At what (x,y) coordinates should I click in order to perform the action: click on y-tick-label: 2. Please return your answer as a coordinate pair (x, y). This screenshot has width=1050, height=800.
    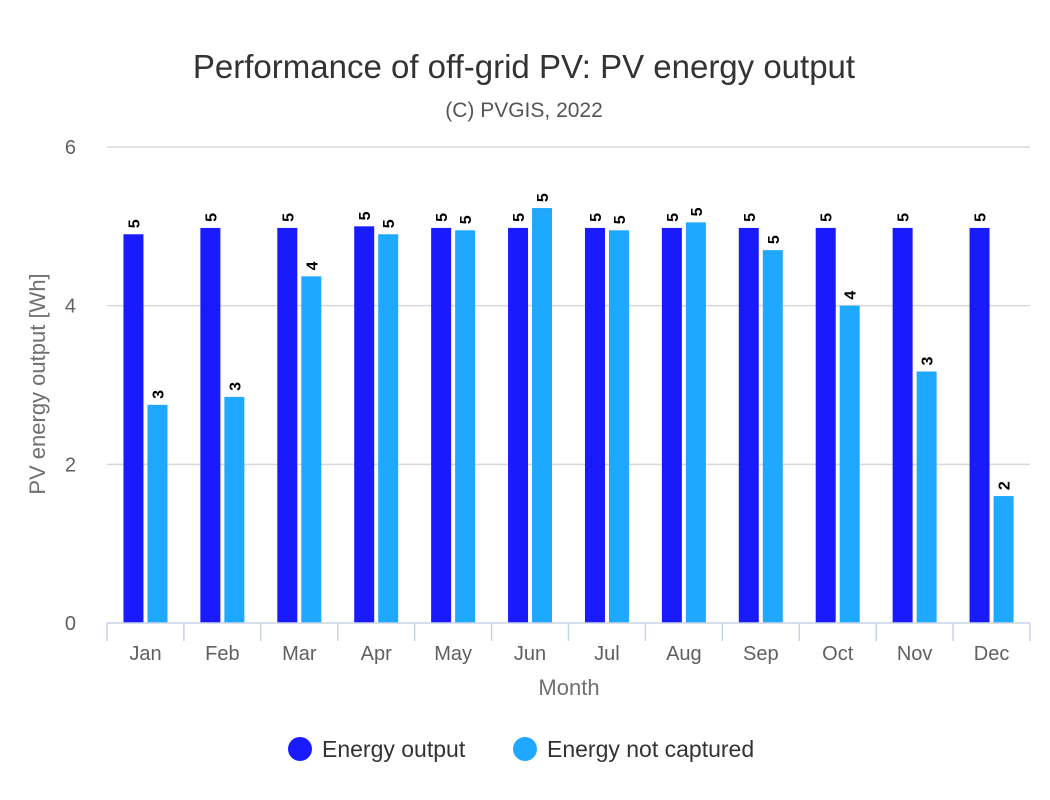
    Looking at the image, I should click on (70, 465).